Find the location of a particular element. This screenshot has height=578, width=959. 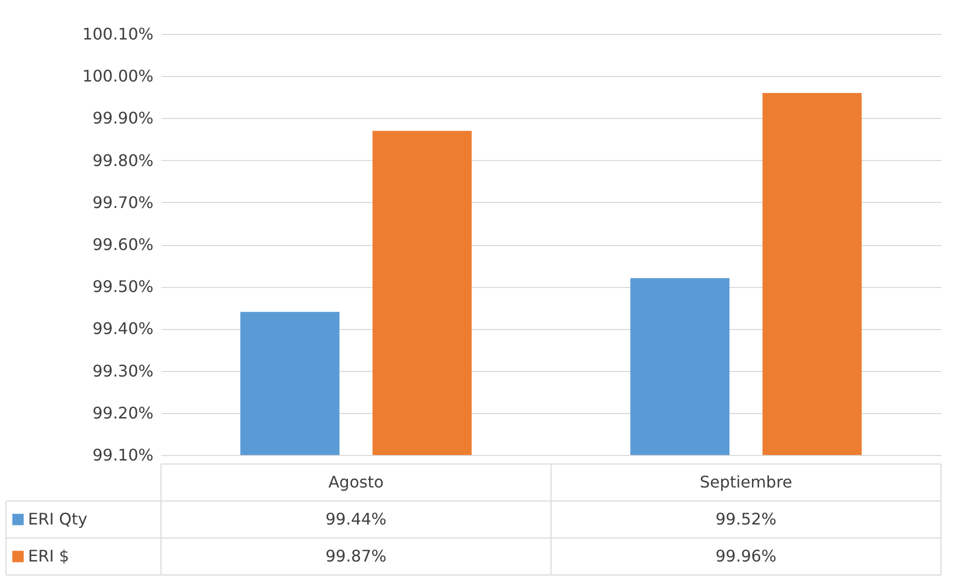

y-tick-label: 99.40% is located at coordinates (123, 328).